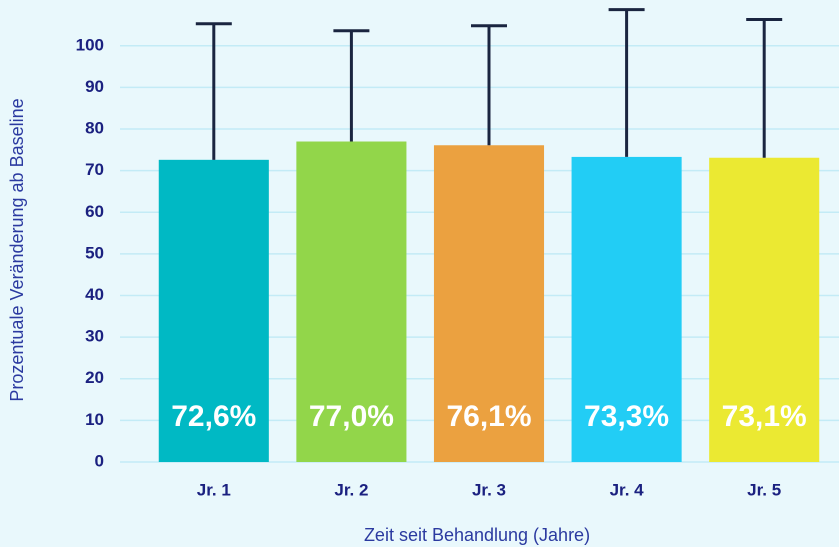  Describe the element at coordinates (351, 489) in the screenshot. I see `x-tick-label: Jr. 2` at that location.